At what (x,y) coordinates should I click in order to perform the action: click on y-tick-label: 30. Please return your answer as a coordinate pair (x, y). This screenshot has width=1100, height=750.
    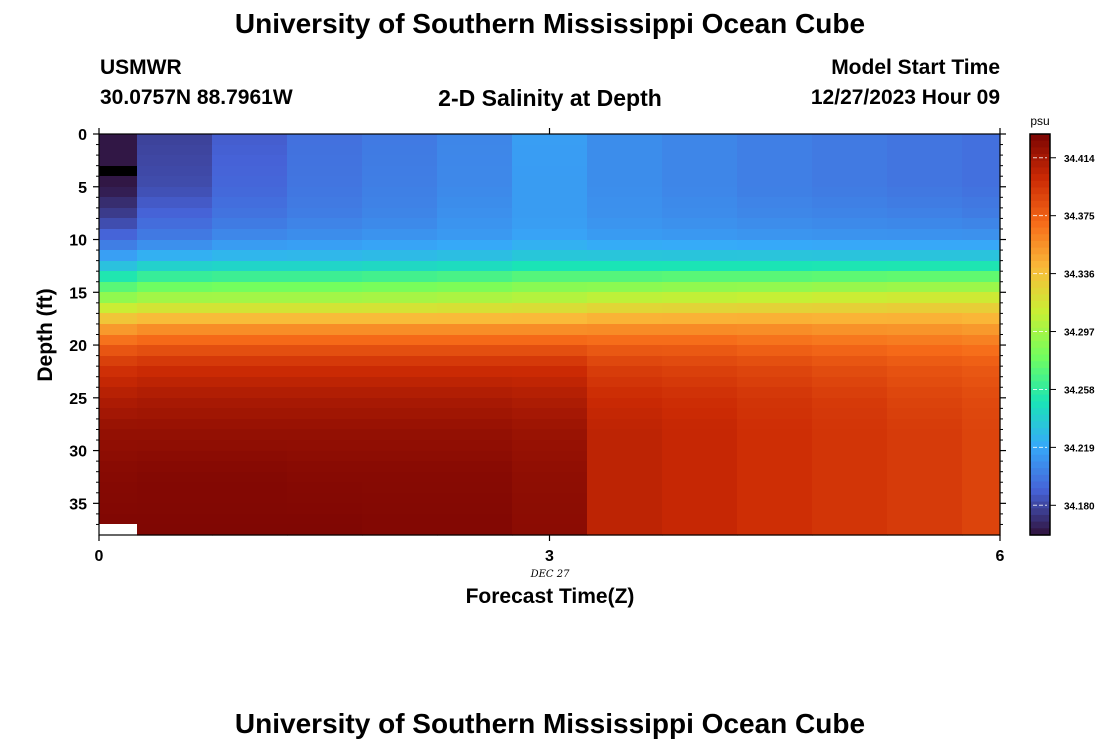
    Looking at the image, I should click on (78, 452).